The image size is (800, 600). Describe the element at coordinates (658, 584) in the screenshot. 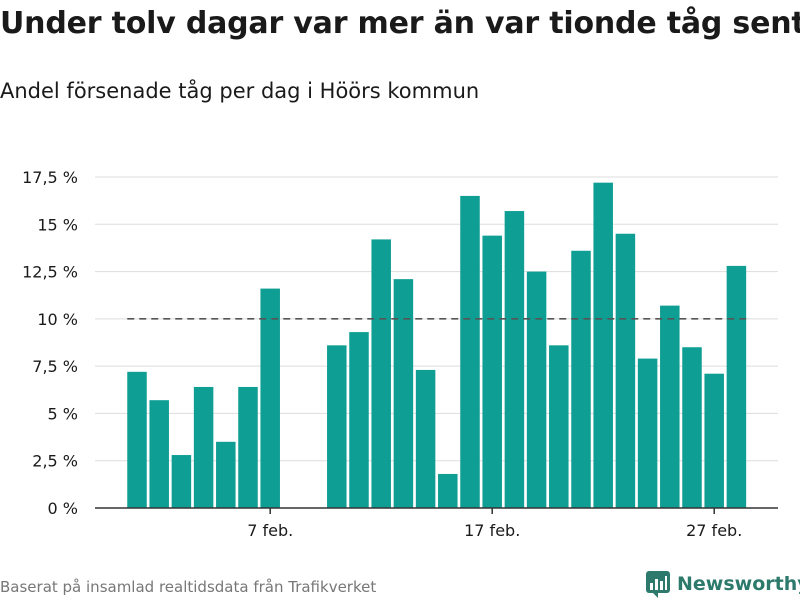

I see `newsworthy-logo-icon` at that location.